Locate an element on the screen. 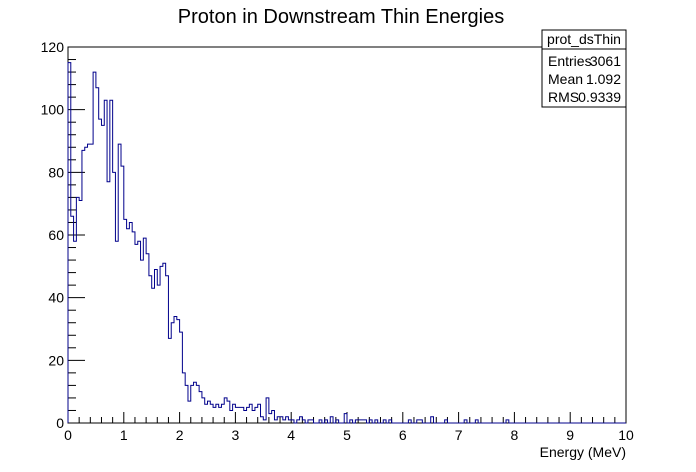  y-tick-label: 120 is located at coordinates (53, 47).